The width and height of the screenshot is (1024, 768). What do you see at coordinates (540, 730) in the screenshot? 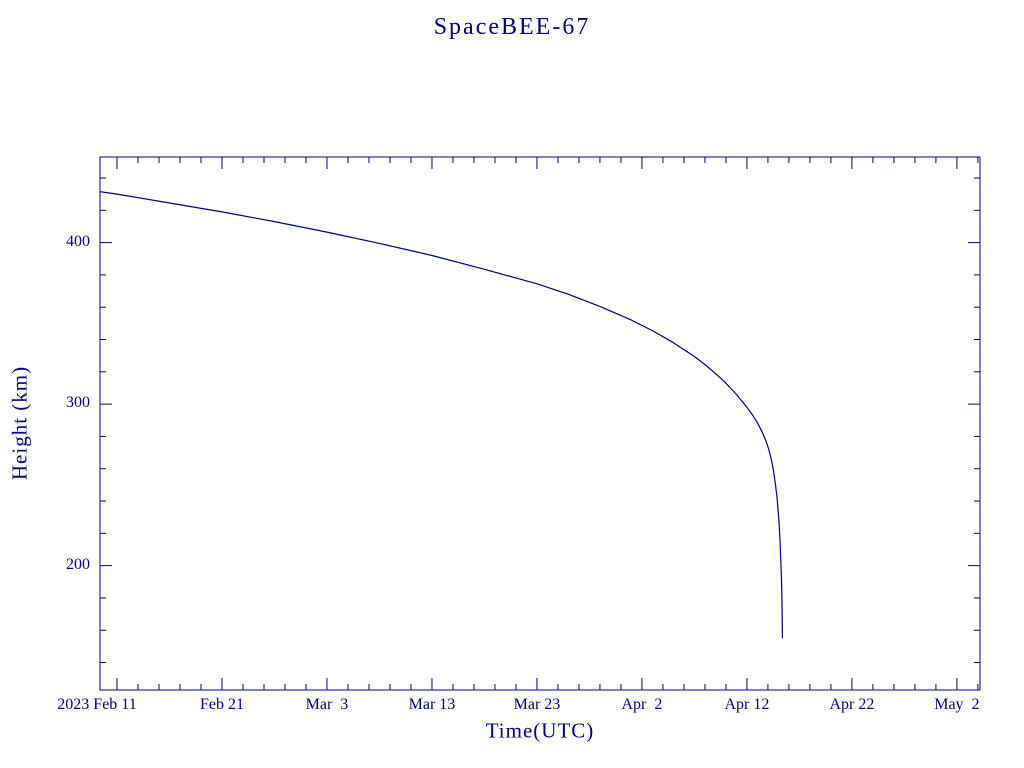
I see `x-axis-label: Time(UTC)` at bounding box center [540, 730].